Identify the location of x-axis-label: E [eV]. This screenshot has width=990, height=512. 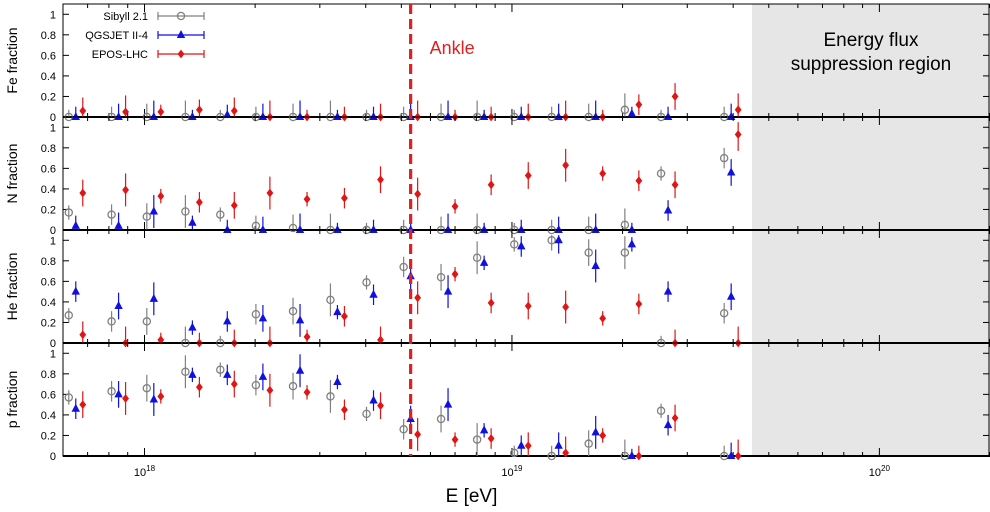
(472, 496).